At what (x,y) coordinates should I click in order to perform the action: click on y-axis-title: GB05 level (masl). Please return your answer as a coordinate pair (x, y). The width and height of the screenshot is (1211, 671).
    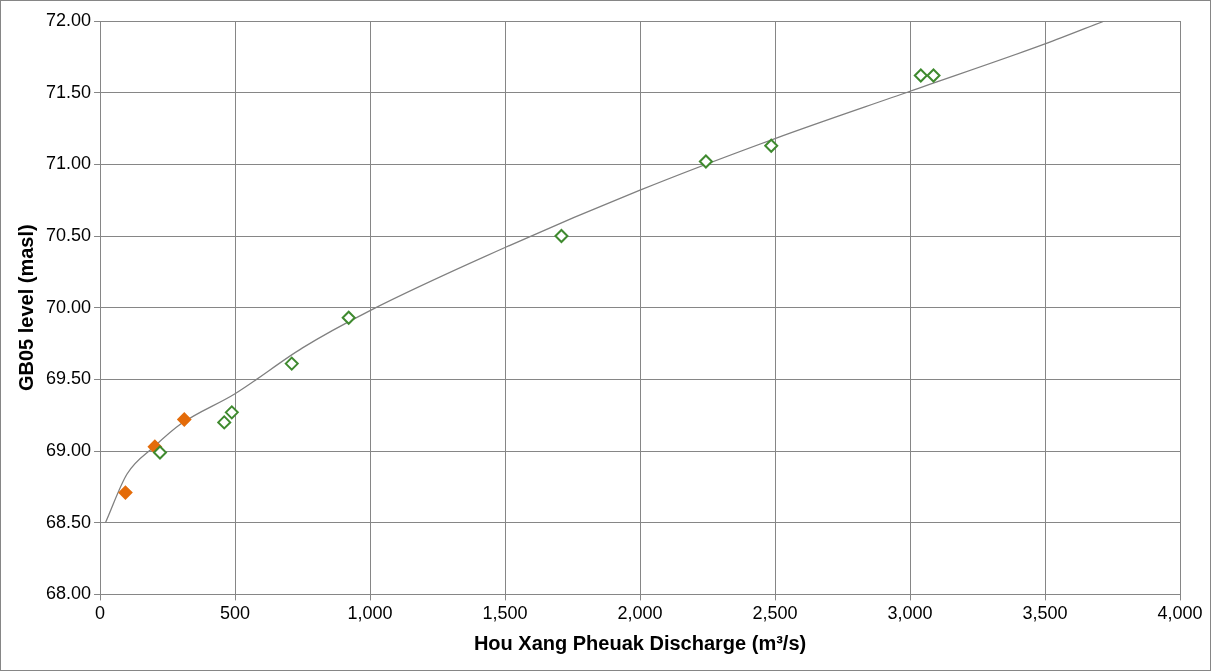
    Looking at the image, I should click on (25, 308).